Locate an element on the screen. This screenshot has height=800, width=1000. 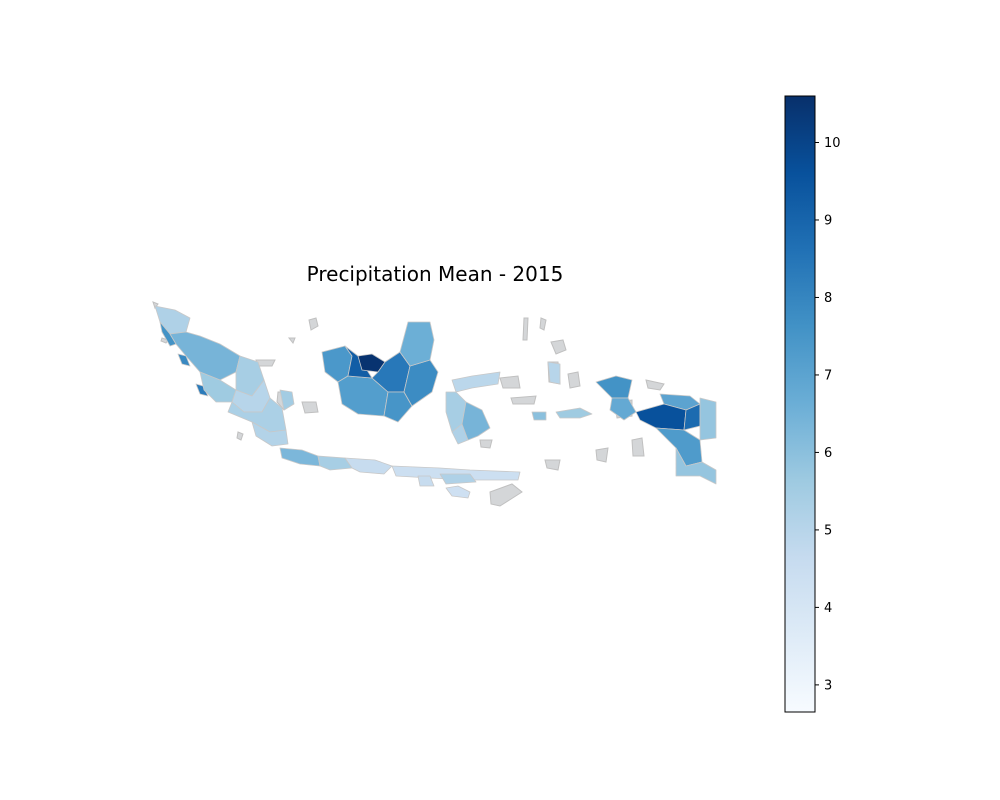
region-bintuni is located at coordinates (623, 409).